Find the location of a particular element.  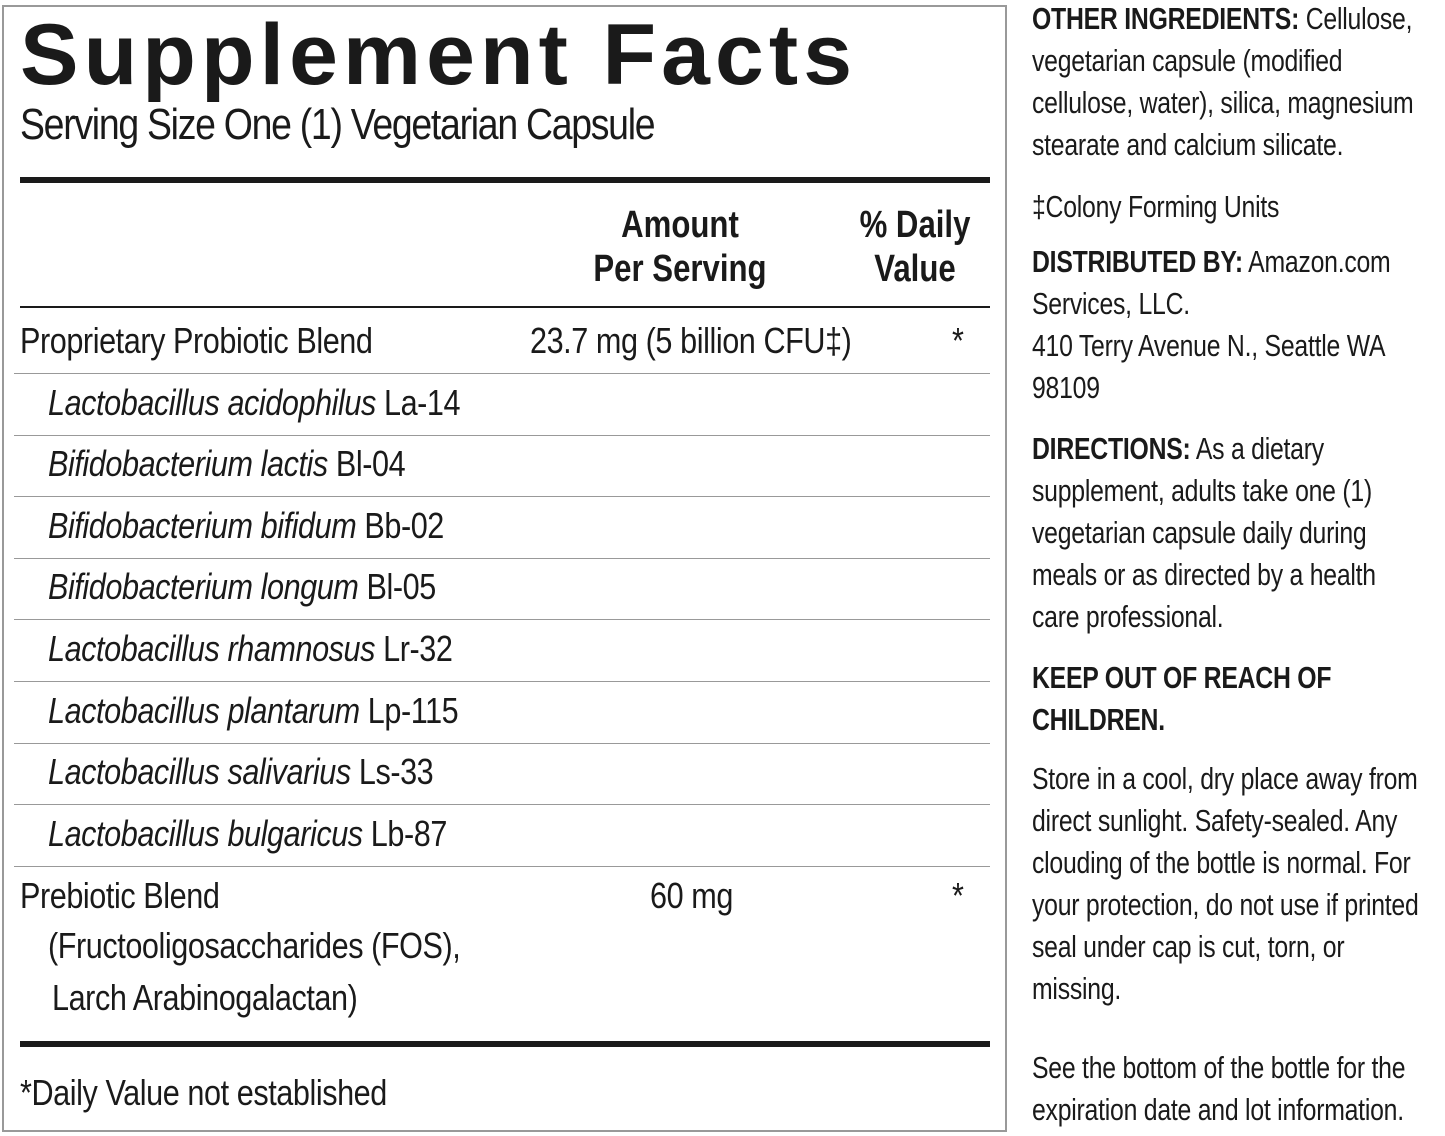

text: seal under cap is cut, torn, or is located at coordinates (1188, 946).